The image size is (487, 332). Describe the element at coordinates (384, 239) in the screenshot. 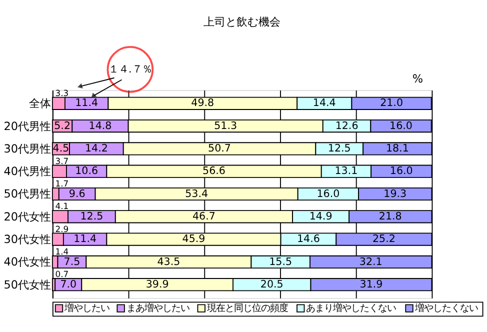

I see `data-label: 25.2` at that location.